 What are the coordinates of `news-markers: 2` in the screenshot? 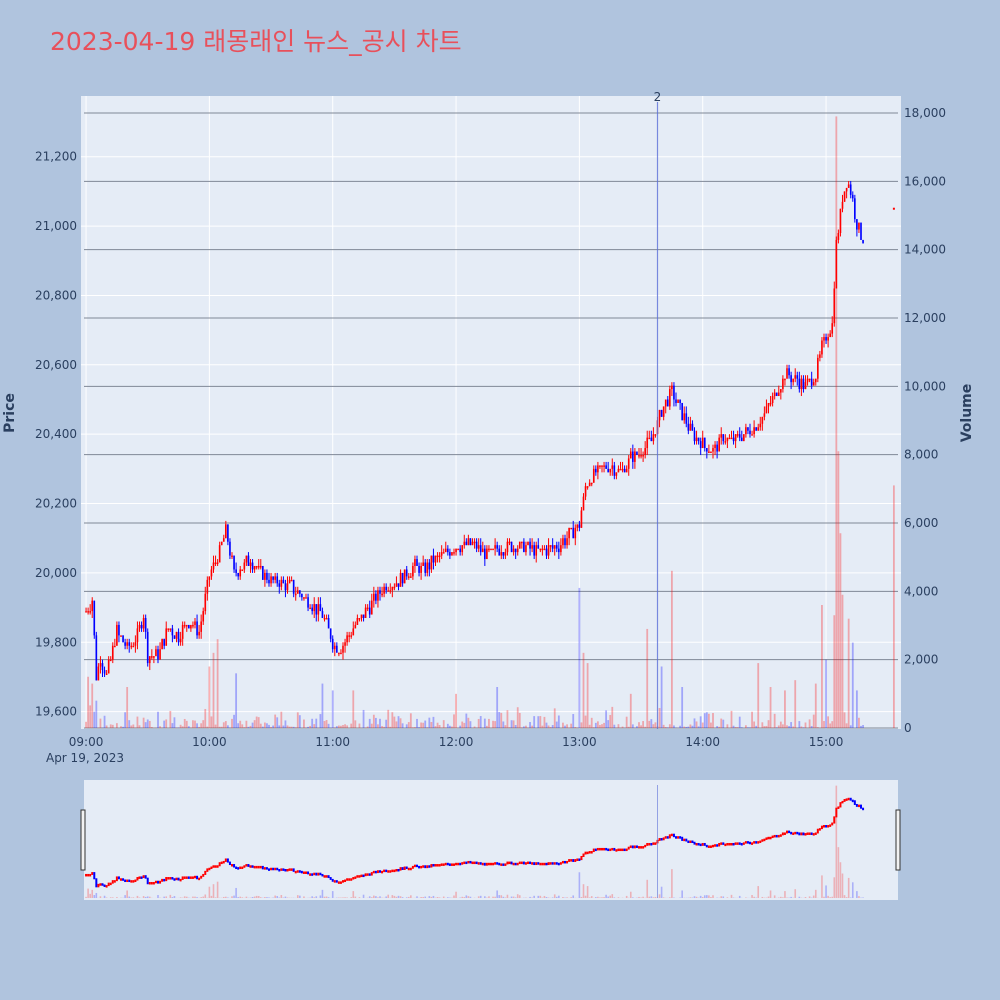 It's located at (658, 409).